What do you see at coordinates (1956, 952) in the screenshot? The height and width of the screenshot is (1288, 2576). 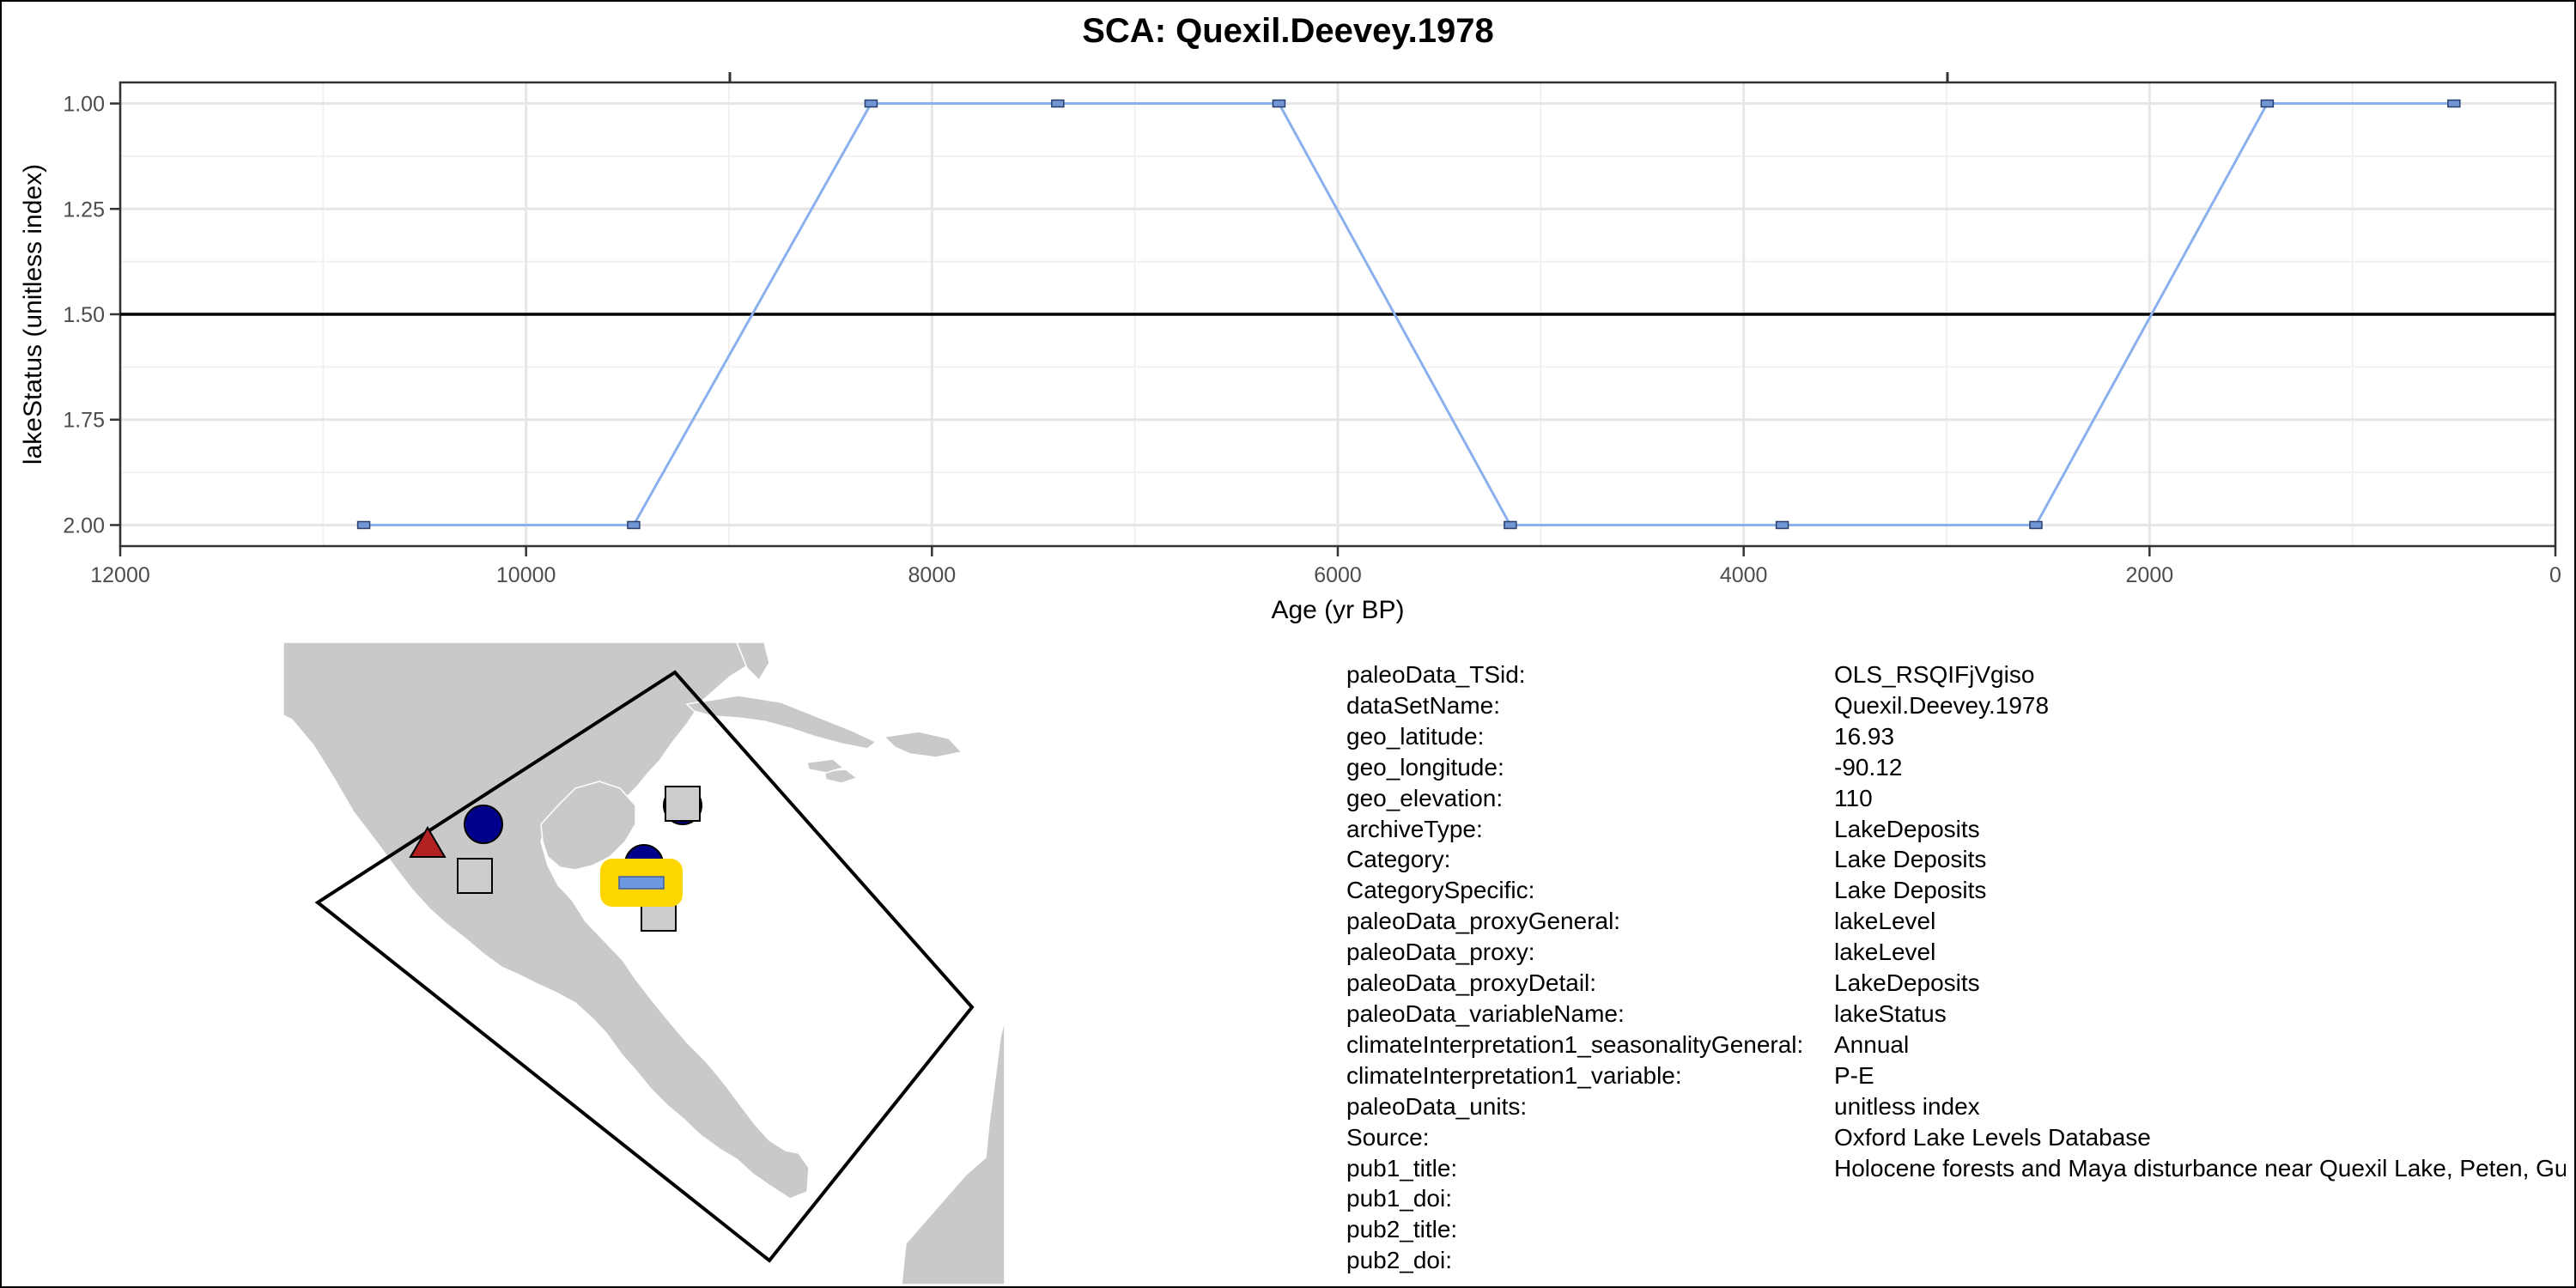 I see `metadata-row: paleoData_proxy: lakeLevel` at bounding box center [1956, 952].